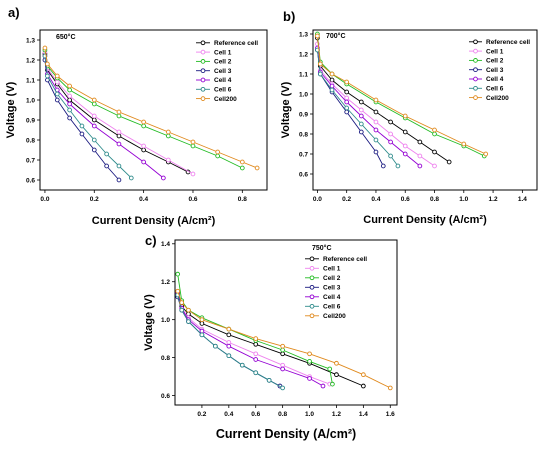 This screenshot has height=449, width=550. Describe the element at coordinates (282, 414) in the screenshot. I see `x-tick-label: 0.8` at that location.